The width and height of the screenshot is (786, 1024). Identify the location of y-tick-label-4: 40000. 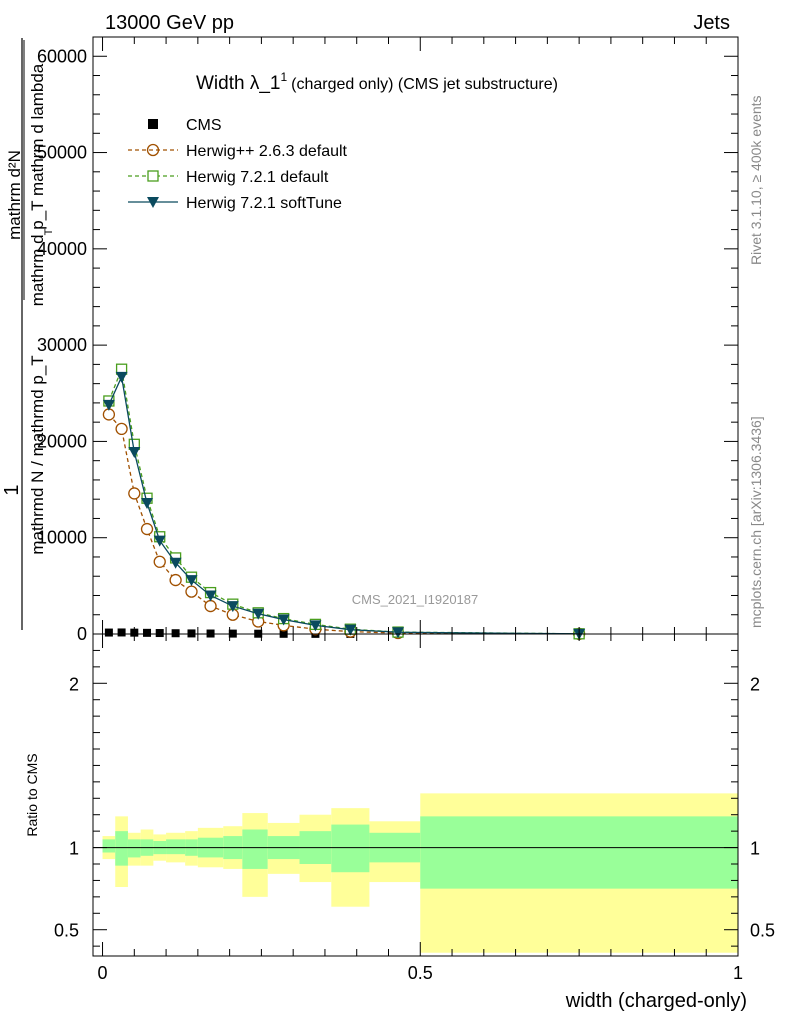
(62, 249).